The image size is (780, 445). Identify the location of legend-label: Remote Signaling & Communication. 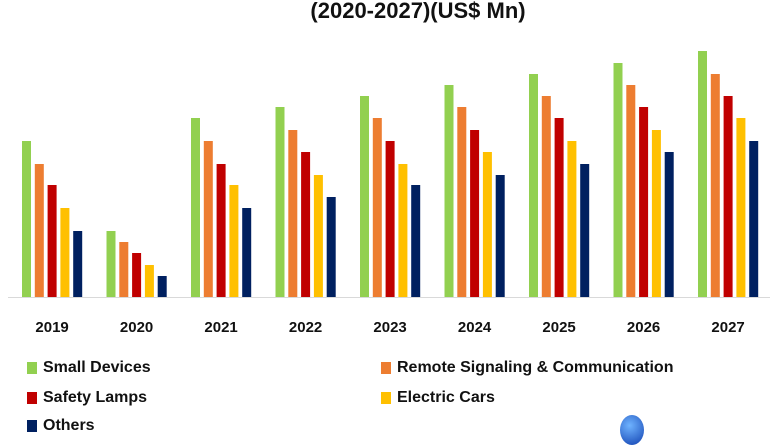
(535, 367).